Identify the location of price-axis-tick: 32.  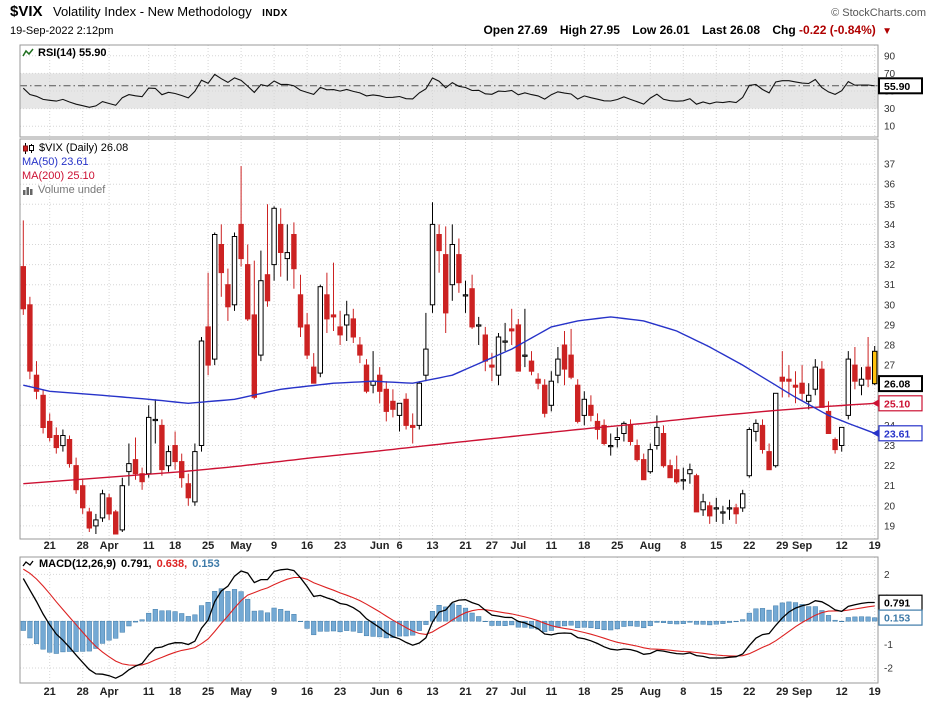
(890, 265).